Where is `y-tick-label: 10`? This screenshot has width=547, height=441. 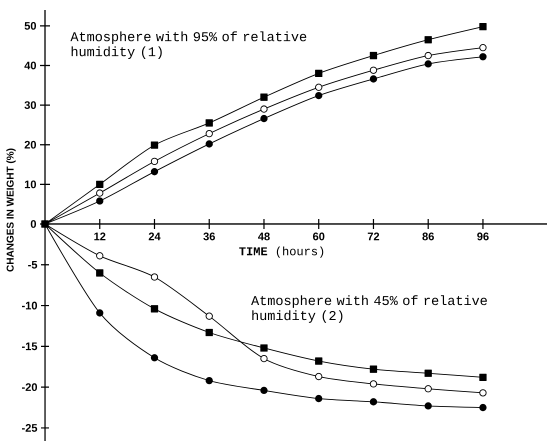
y-tick-label: 10 is located at coordinates (30, 184).